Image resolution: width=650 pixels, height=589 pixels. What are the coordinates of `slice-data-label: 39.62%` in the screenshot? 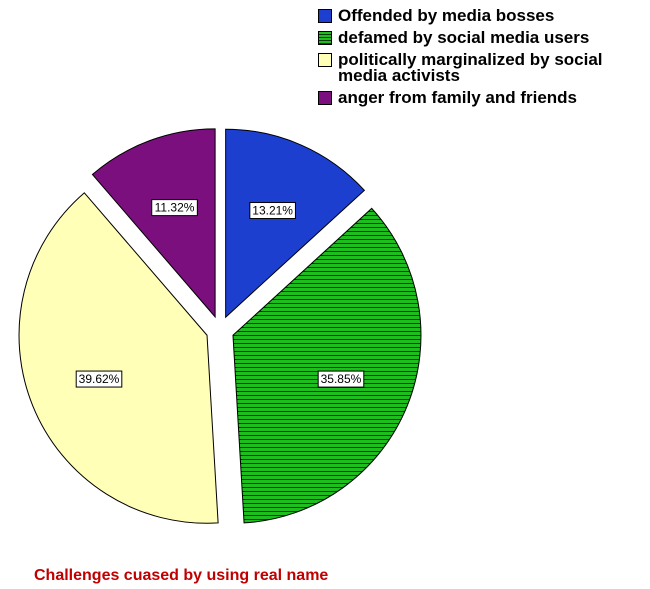 It's located at (99, 379).